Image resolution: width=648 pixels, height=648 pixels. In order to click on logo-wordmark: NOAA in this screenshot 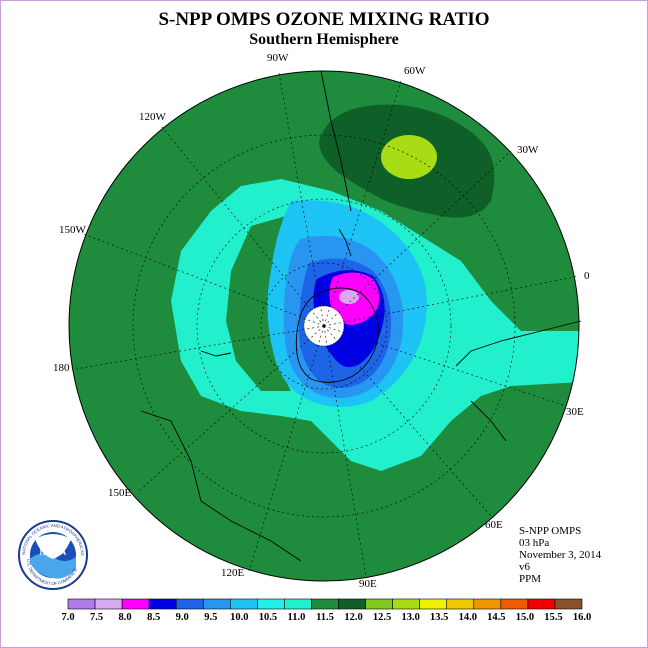, I will do `click(53, 552)`.